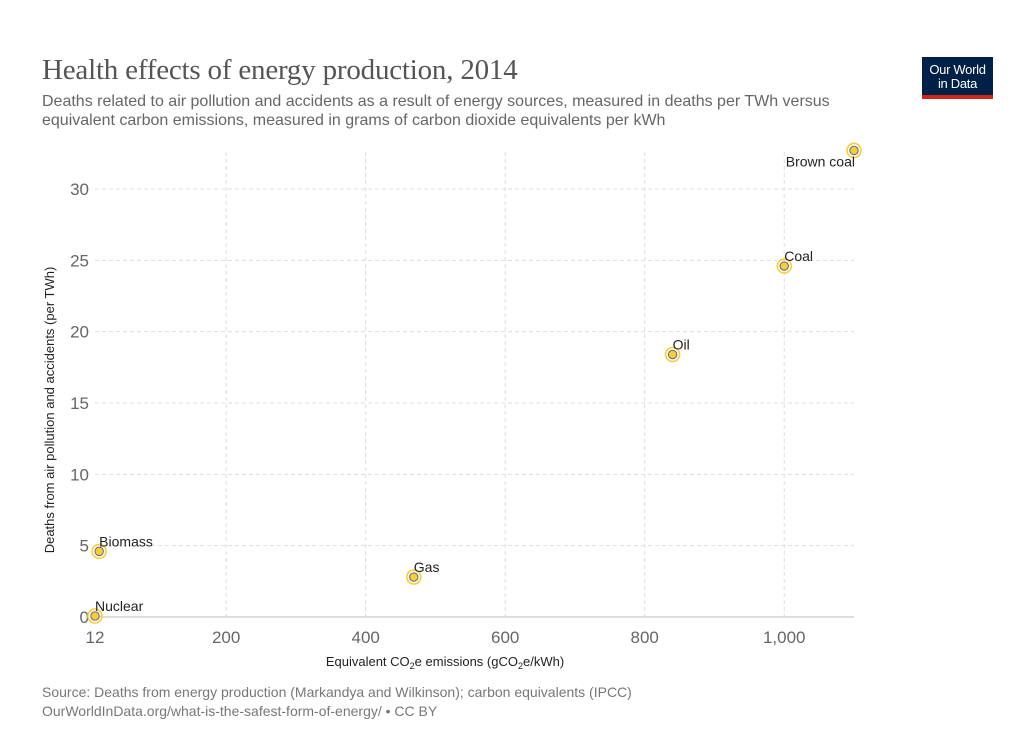  I want to click on point-label: Oil, so click(681, 344).